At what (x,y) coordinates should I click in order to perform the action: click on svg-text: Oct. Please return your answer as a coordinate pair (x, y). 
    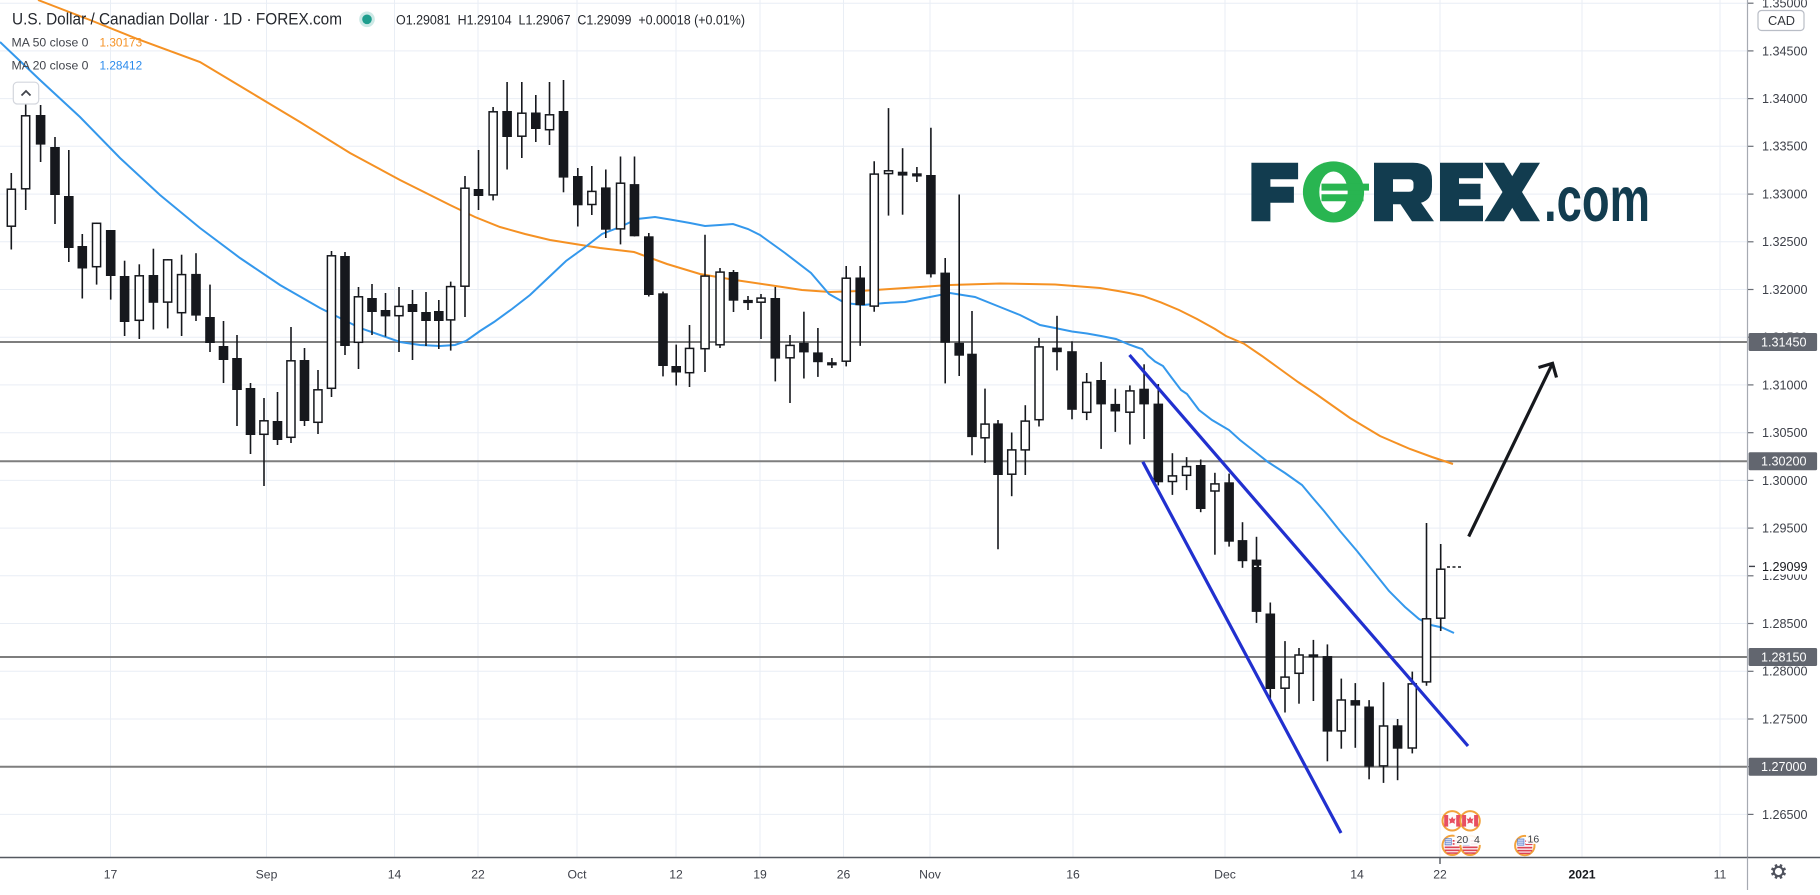
    Looking at the image, I should click on (578, 875).